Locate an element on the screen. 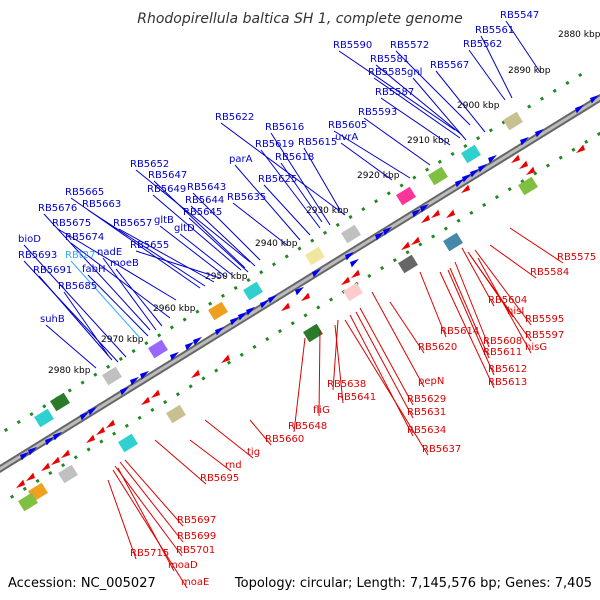 This screenshot has width=600, height=600. reverse-gene-label: RB5597 is located at coordinates (544, 335).